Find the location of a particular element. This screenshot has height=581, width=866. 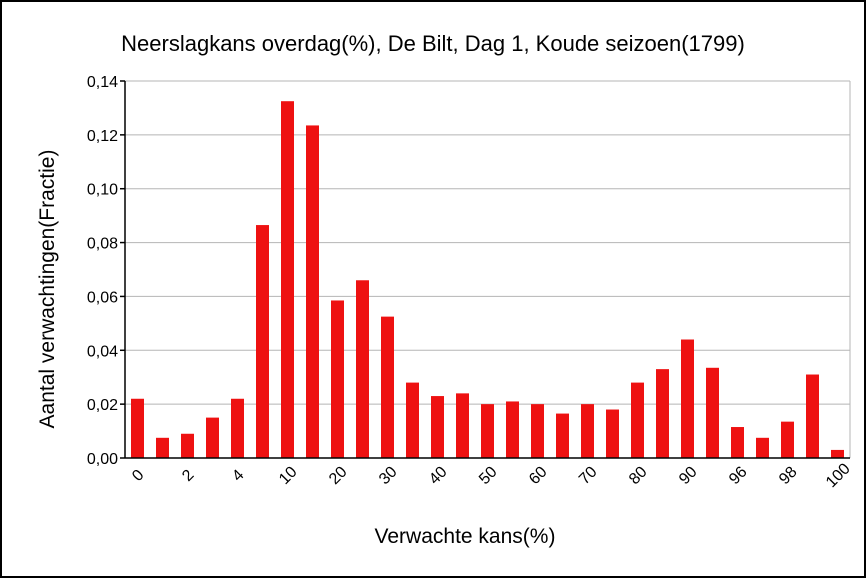

x-tick-label: 20 is located at coordinates (338, 475).